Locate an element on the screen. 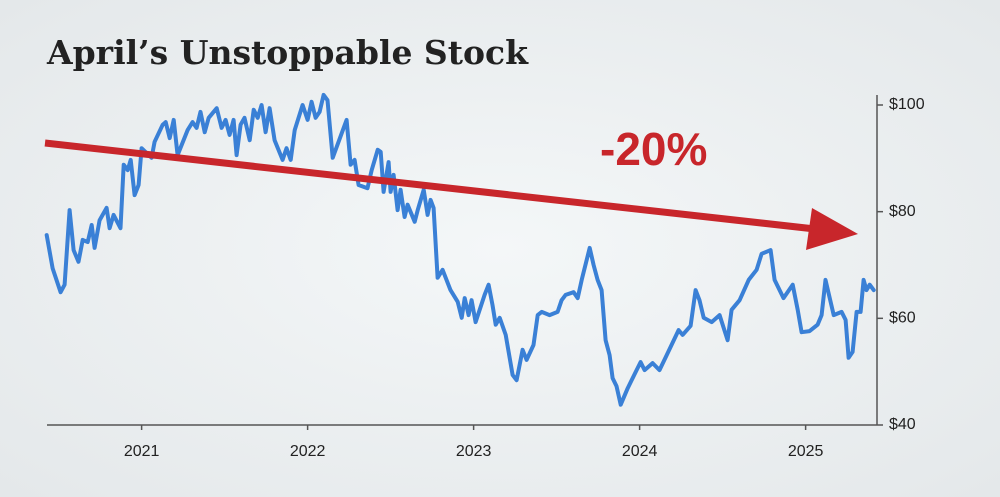  x-tick-label: 2024 is located at coordinates (640, 451).